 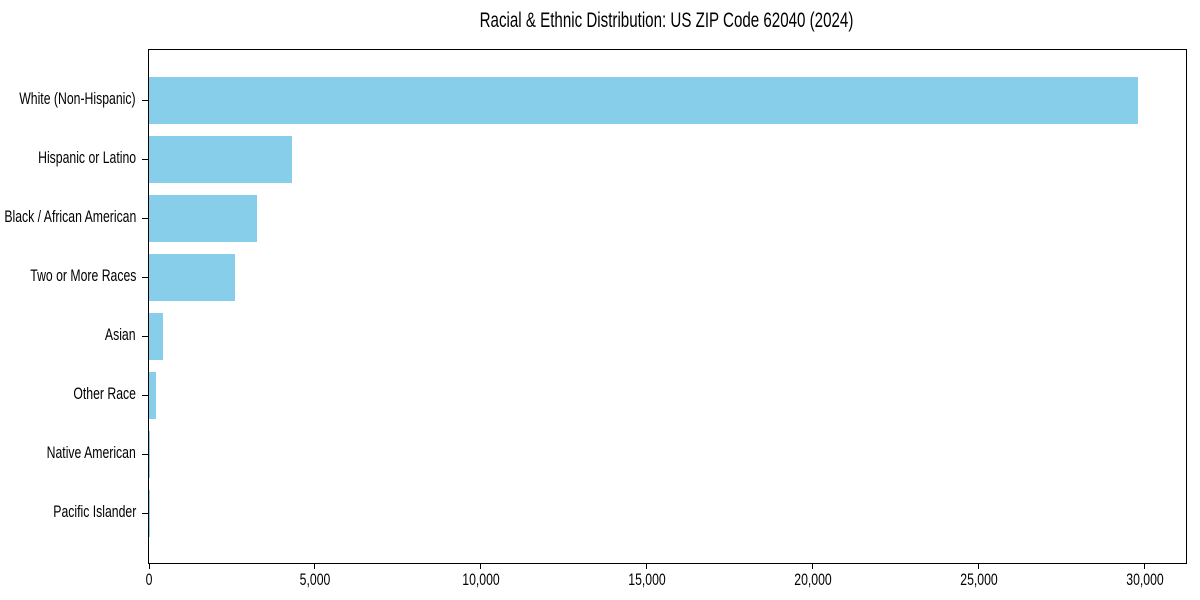 I want to click on y-tick-label: Hispanic or Latino, so click(x=87, y=157).